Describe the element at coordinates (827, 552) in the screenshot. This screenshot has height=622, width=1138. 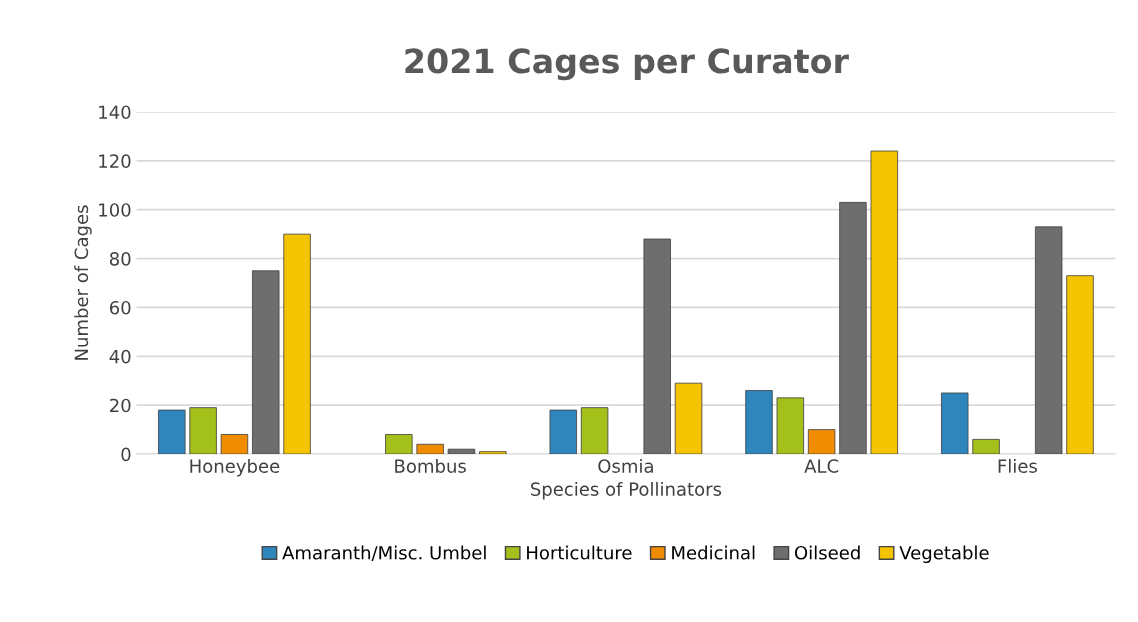
I see `legend-label: Oilseed` at that location.